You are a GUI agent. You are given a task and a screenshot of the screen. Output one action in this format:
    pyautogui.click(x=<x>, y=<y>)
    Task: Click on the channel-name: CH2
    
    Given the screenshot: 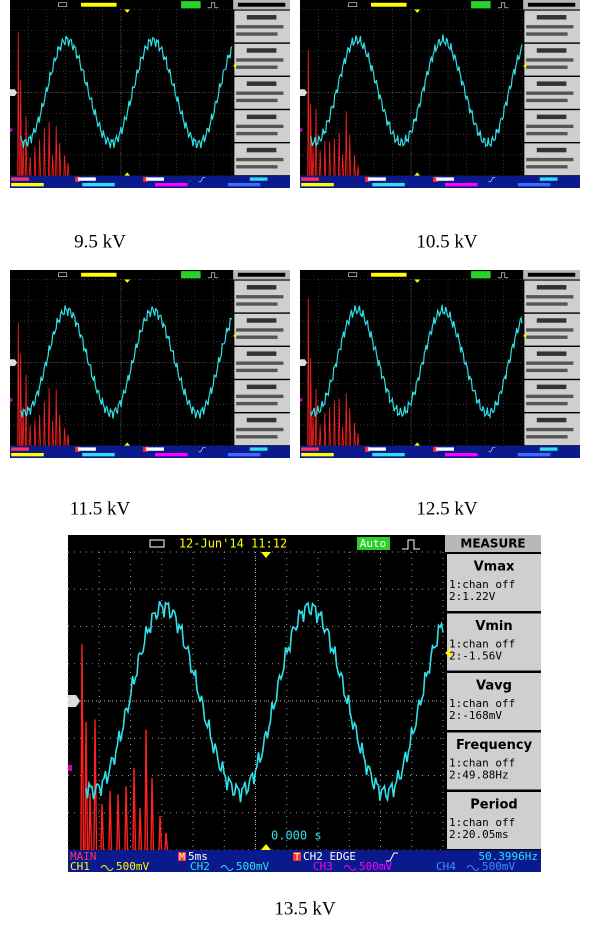 What is the action you would take?
    pyautogui.click(x=200, y=866)
    